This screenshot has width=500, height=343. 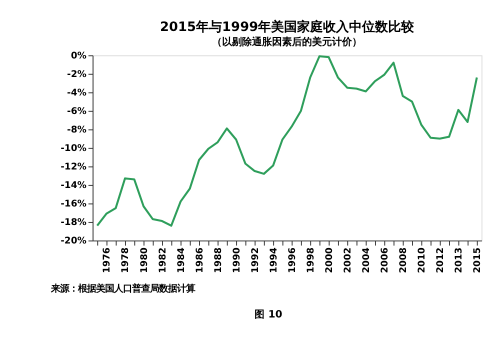 I want to click on x-tick-label: 2006, so click(x=385, y=260).